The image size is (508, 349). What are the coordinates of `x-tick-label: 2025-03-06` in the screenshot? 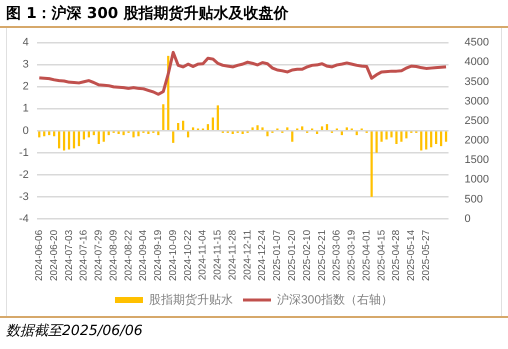 It's located at (337, 255).